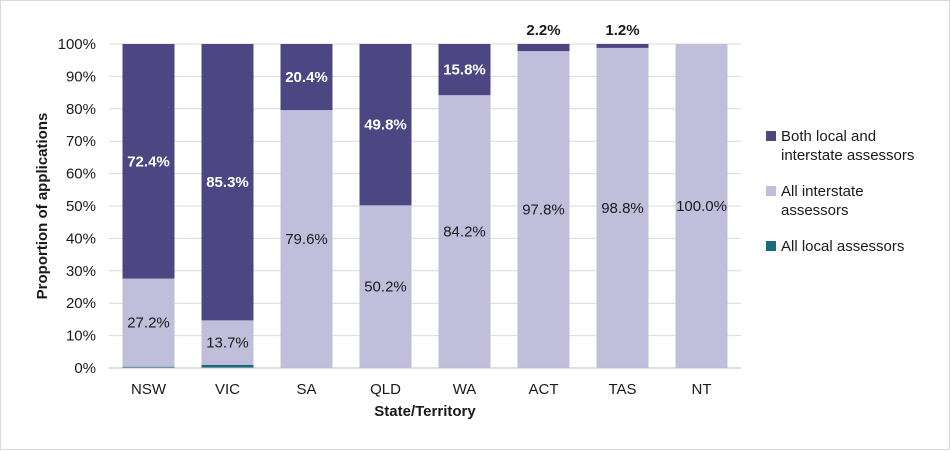  What do you see at coordinates (842, 246) in the screenshot?
I see `legend-label: All local assessors` at bounding box center [842, 246].